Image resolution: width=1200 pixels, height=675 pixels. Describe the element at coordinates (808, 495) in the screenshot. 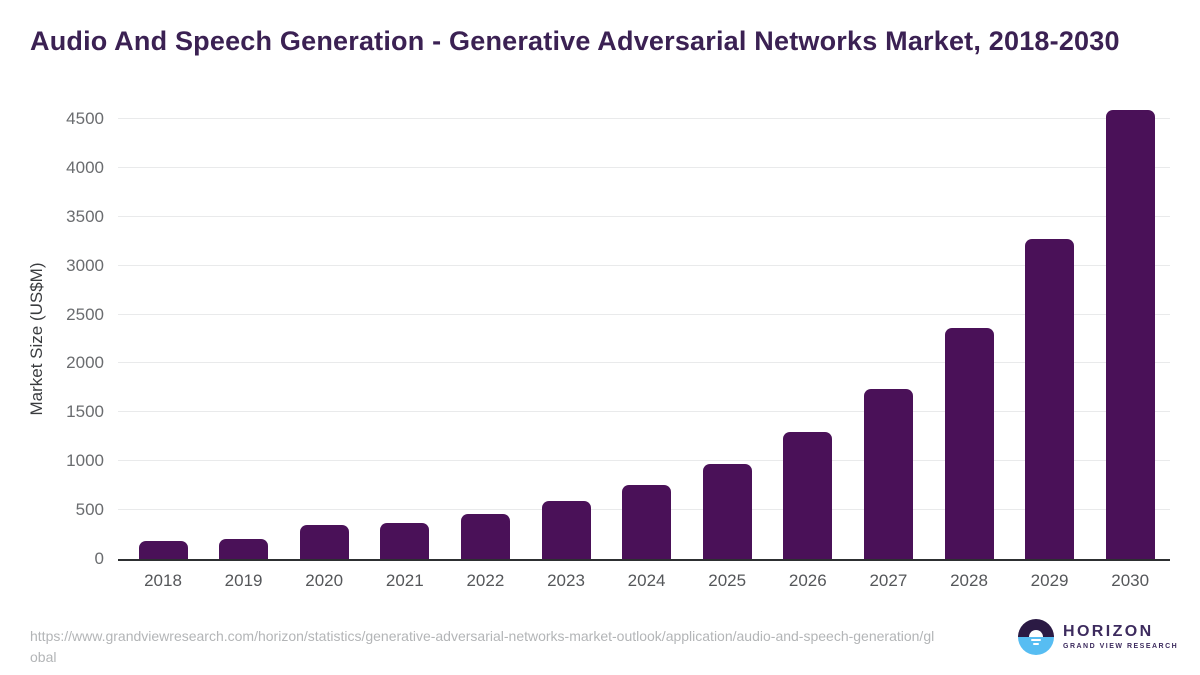

I see `bar-2026` at that location.